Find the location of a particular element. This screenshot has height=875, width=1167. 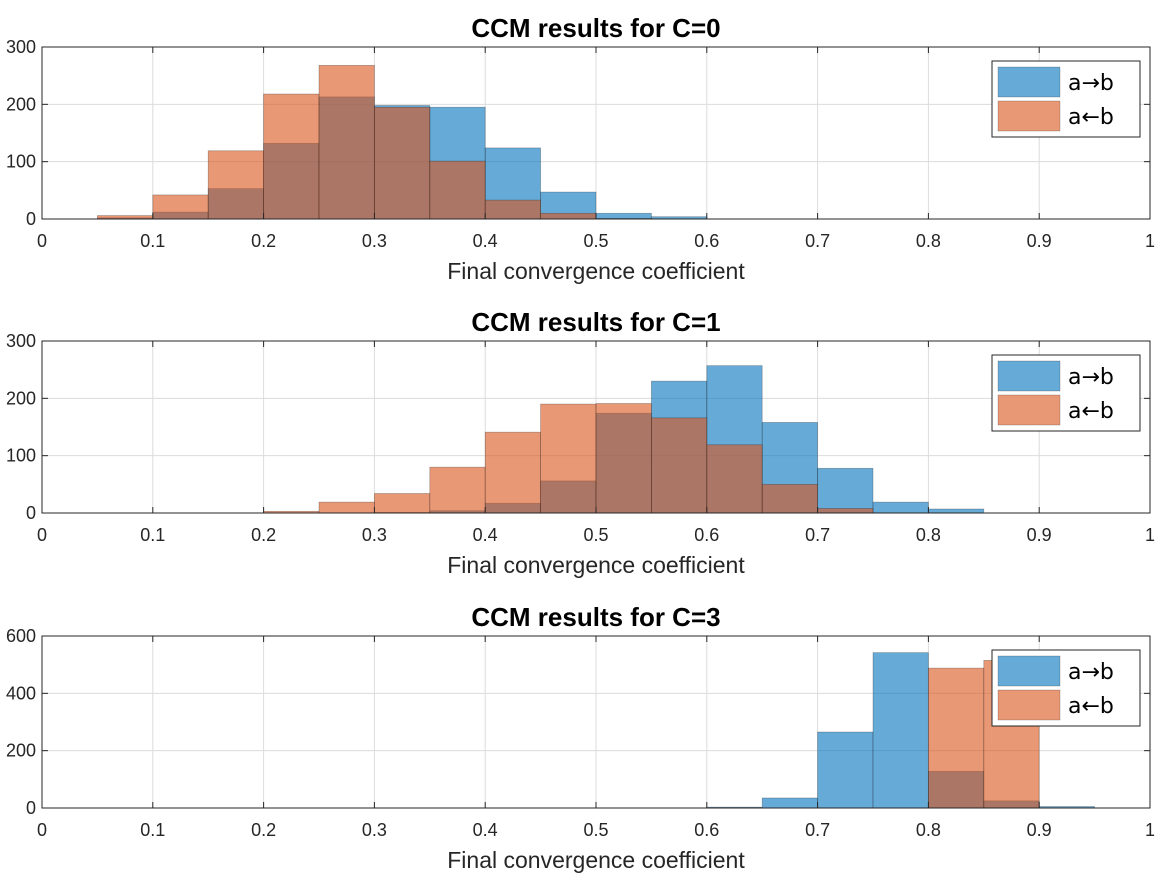

y-tick-label: 400 is located at coordinates (21, 693).